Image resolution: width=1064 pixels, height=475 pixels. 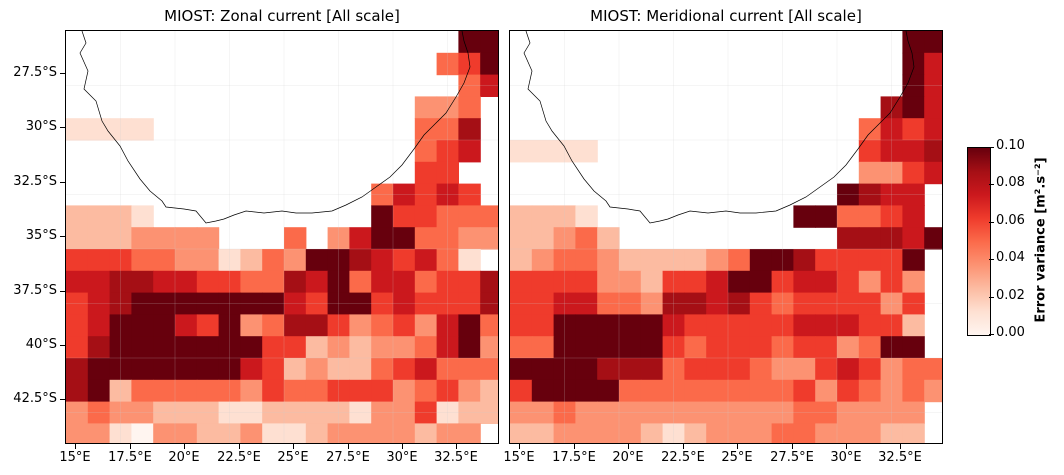 What do you see at coordinates (719, 127) in the screenshot?
I see `coastline` at bounding box center [719, 127].